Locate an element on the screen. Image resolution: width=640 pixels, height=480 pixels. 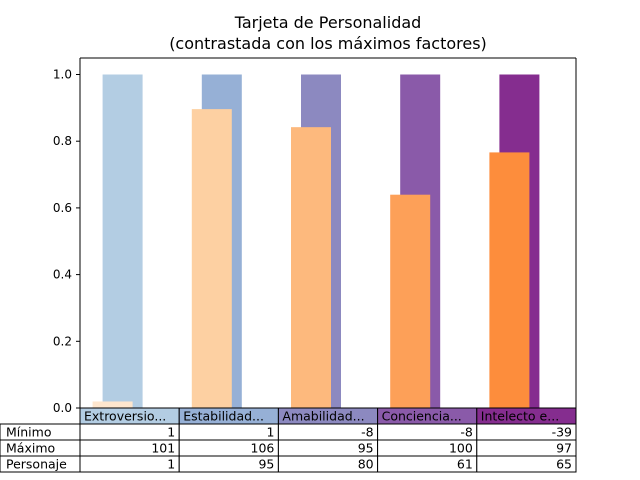
table-value-2-1: 95 is located at coordinates (266, 464).